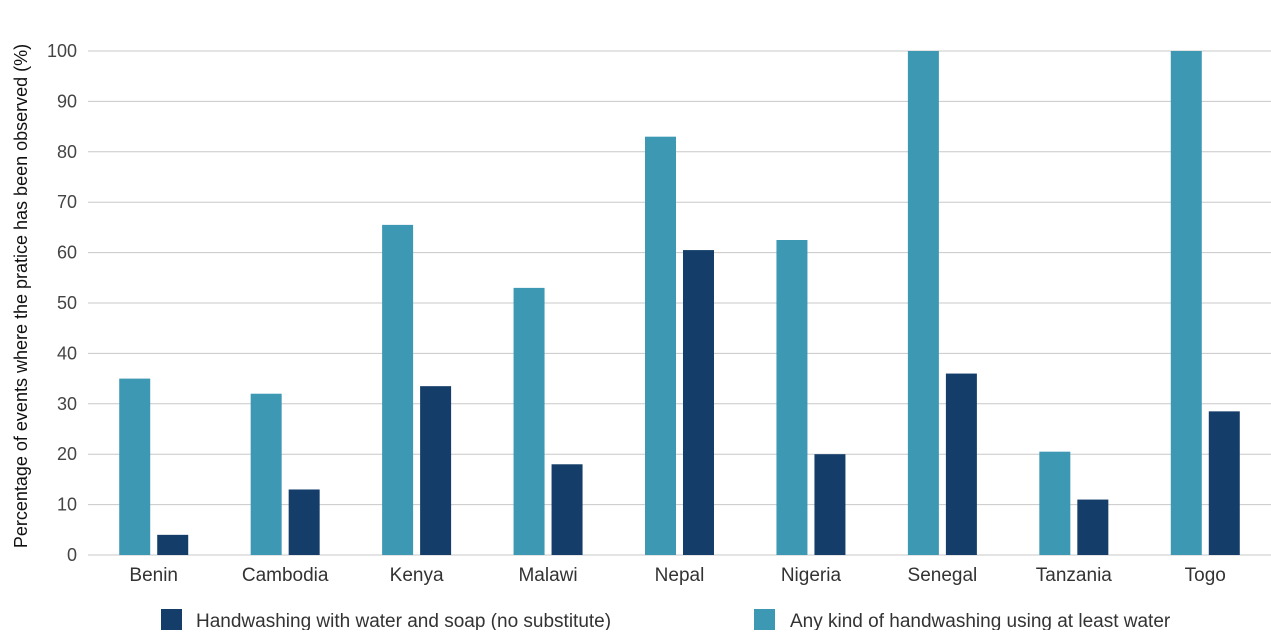 The width and height of the screenshot is (1271, 635). Describe the element at coordinates (67, 253) in the screenshot. I see `y-tick-label: 60` at that location.